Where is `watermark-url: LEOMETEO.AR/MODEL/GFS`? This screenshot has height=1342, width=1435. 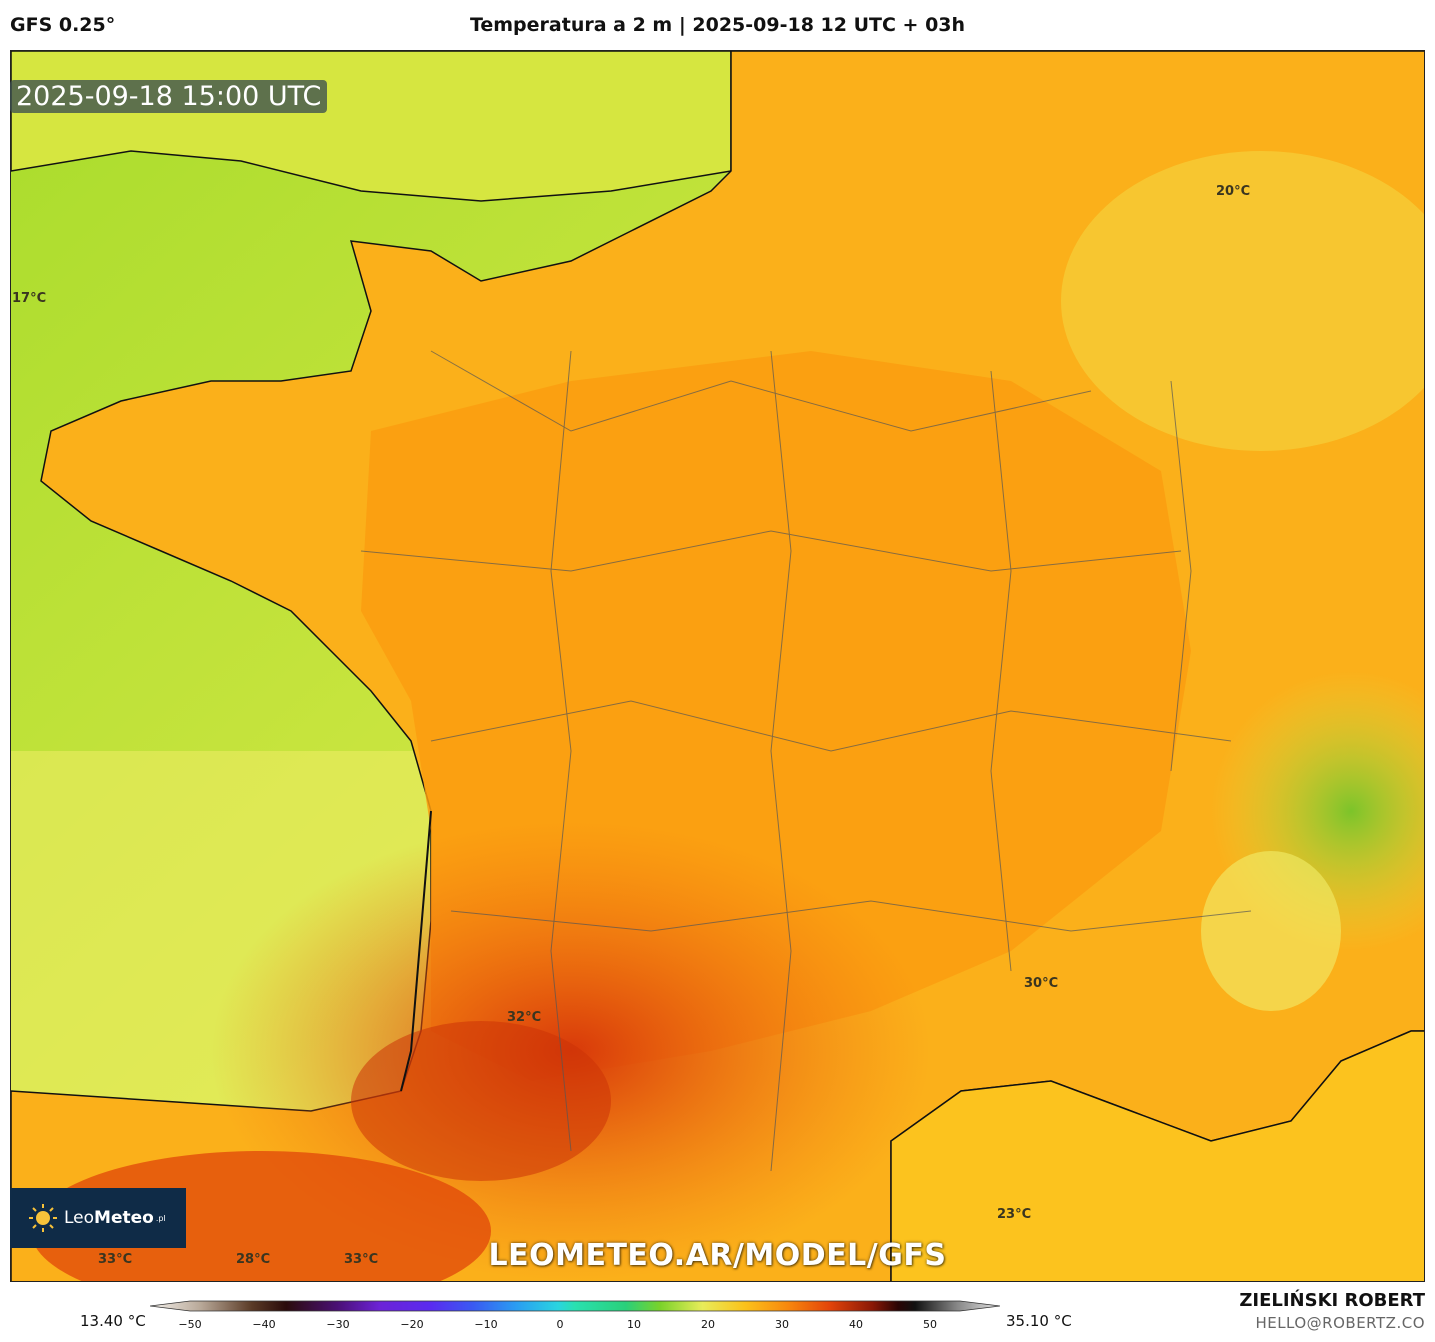 watermark-url: LEOMETEO.AR/MODEL/GFS is located at coordinates (717, 1255).